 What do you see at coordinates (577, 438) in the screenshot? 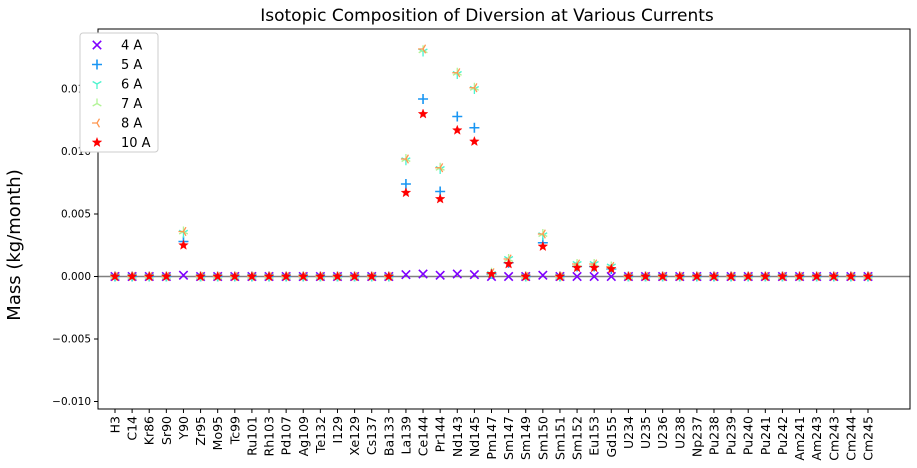
I see `x-tick-label: Sm152` at bounding box center [577, 438].